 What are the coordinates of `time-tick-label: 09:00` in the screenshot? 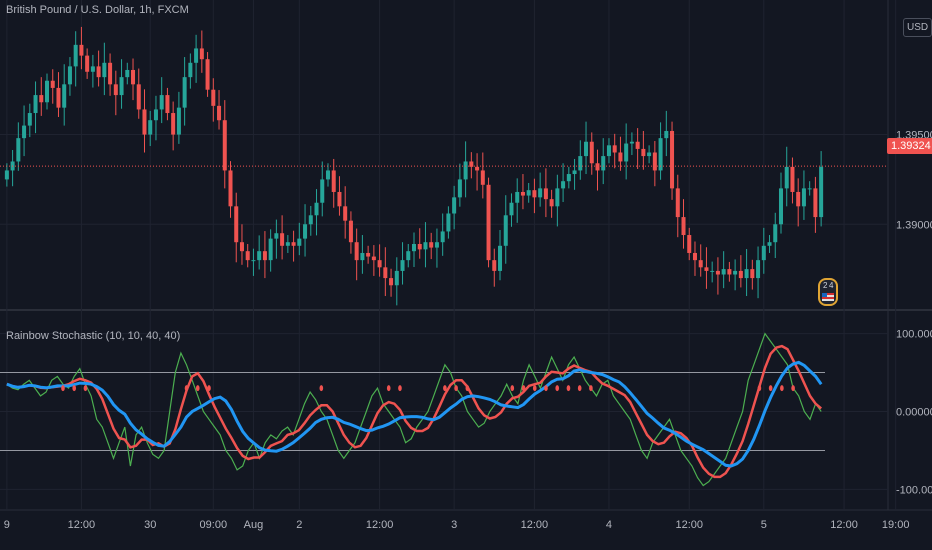 It's located at (214, 525).